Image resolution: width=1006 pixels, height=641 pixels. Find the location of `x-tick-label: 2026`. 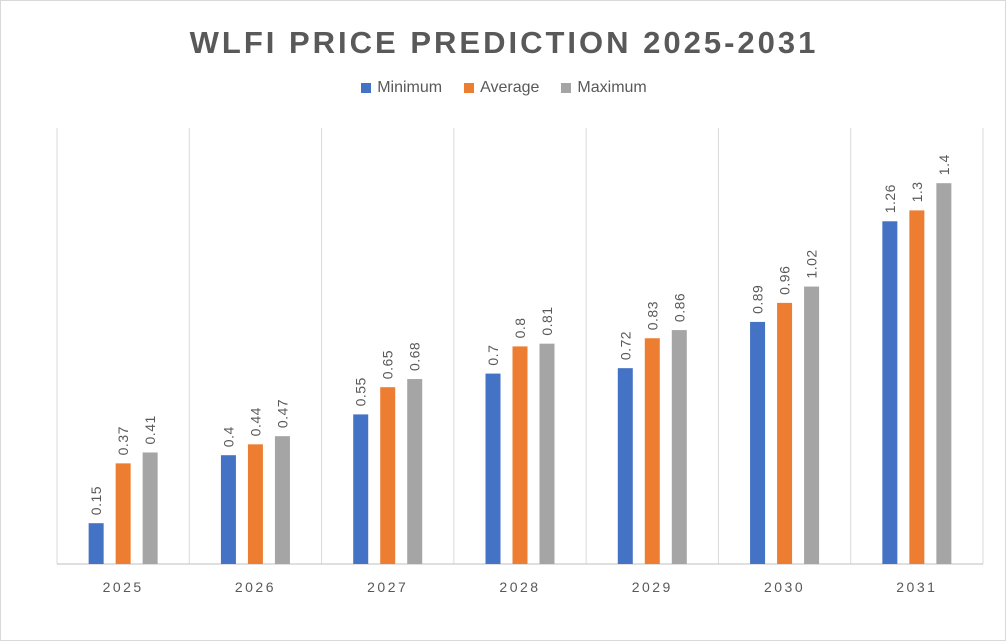

x-tick-label: 2026 is located at coordinates (255, 587).